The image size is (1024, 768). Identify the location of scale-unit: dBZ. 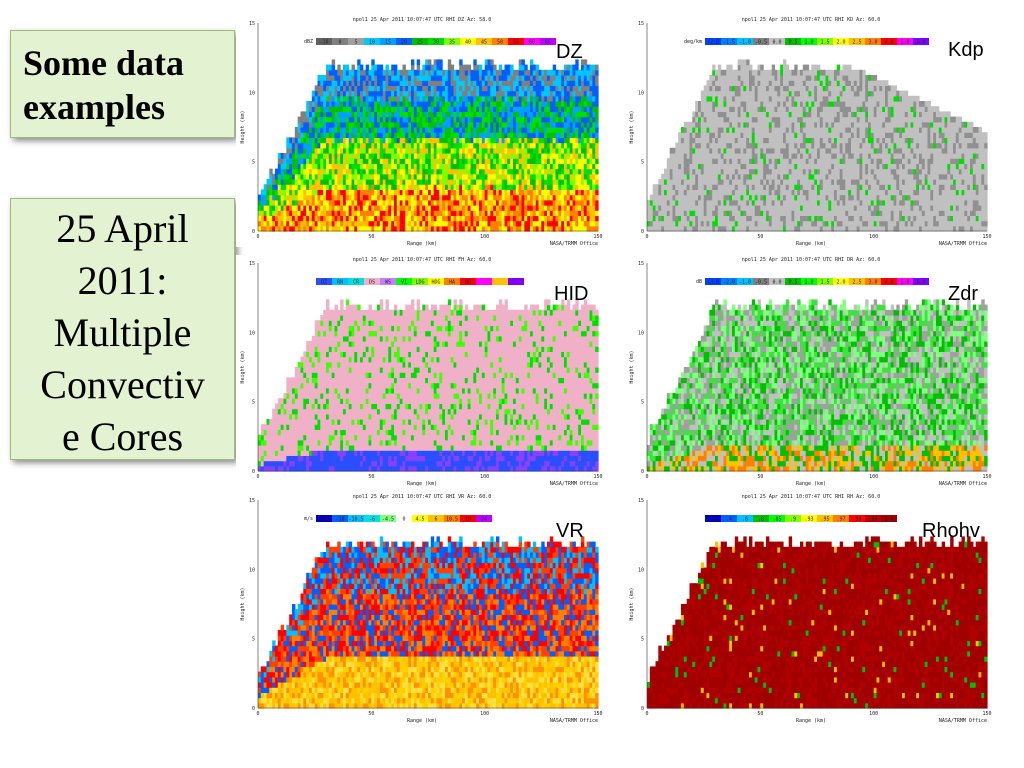
(308, 42).